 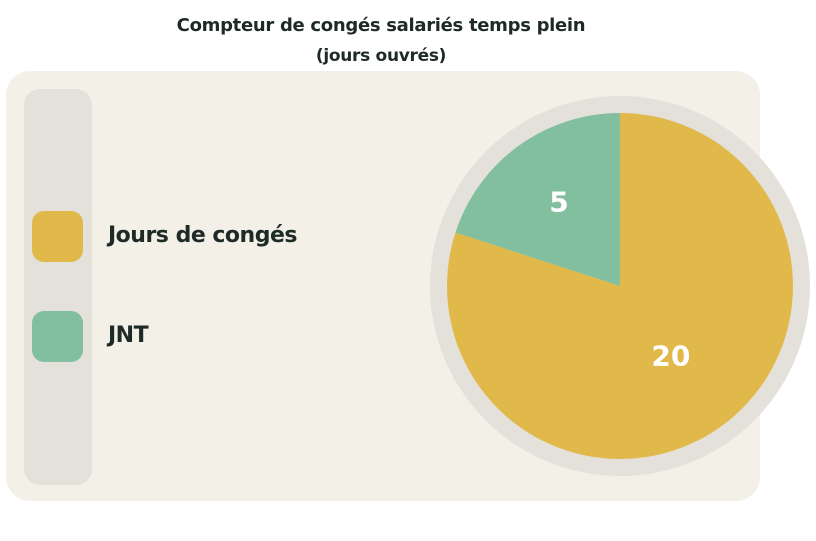 I want to click on legend-strip, so click(x=58, y=287).